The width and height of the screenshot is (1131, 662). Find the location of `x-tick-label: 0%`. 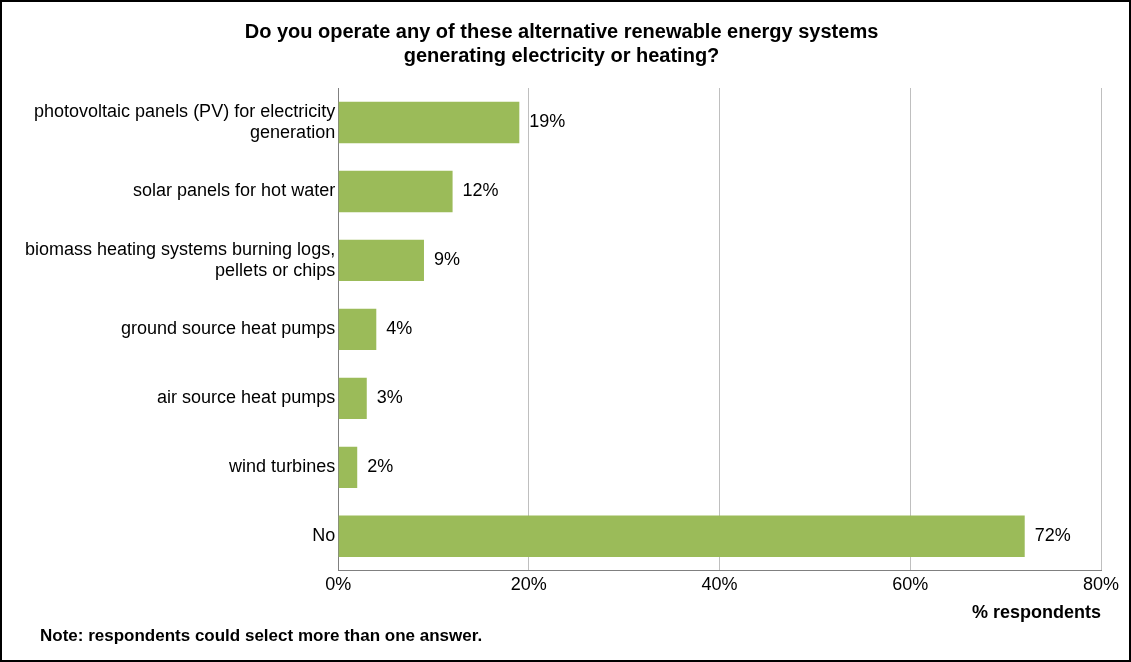

x-tick-label: 0% is located at coordinates (338, 583).